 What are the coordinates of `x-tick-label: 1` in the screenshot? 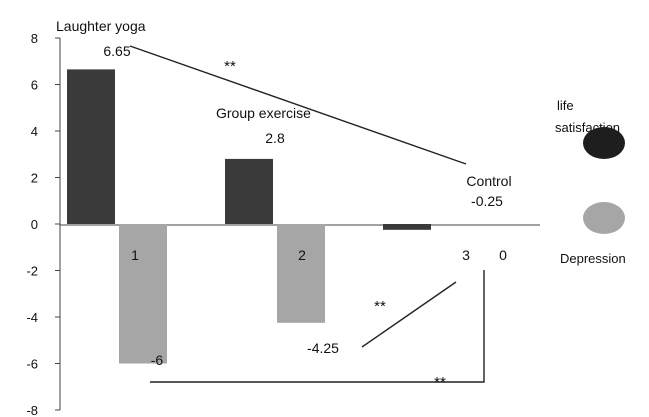 It's located at (135, 255).